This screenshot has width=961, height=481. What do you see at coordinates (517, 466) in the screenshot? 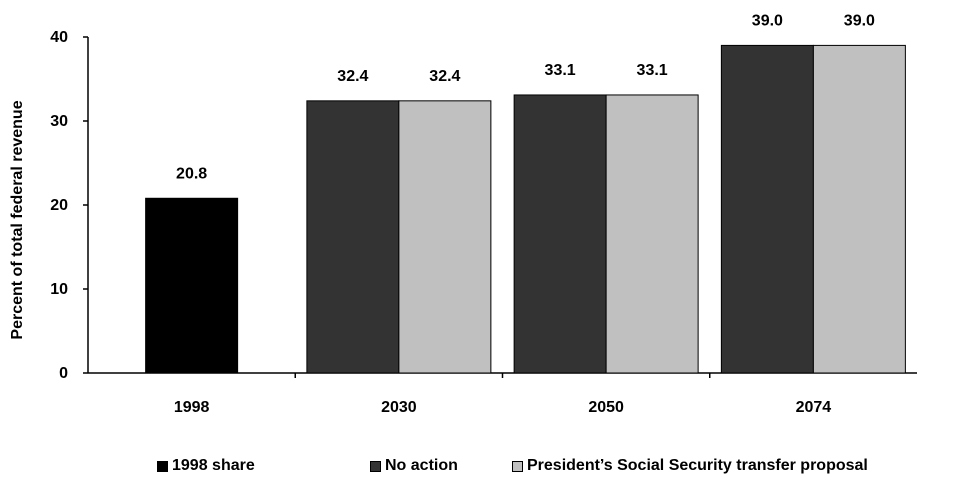
I see `legend-swatch-transfer-proposal` at bounding box center [517, 466].